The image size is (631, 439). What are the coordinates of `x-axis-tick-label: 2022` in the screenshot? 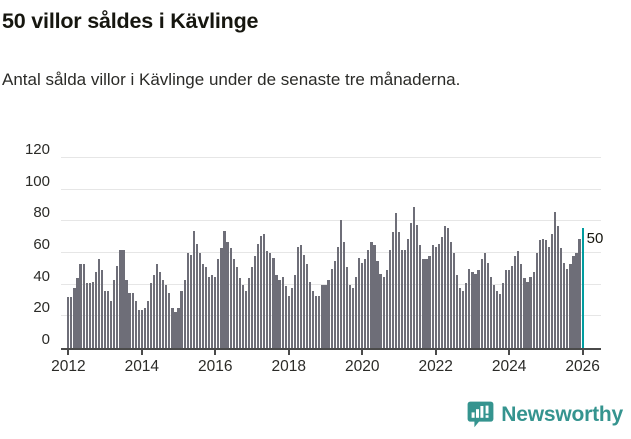 It's located at (435, 366).